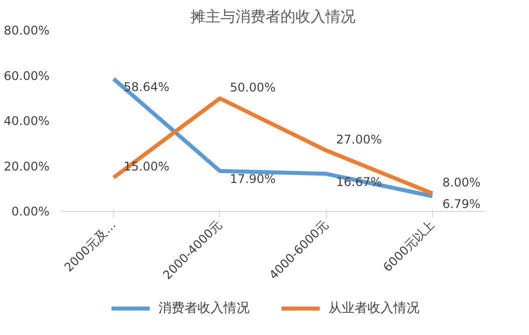 This screenshot has height=335, width=529. I want to click on data-label: 6.79%, so click(461, 204).